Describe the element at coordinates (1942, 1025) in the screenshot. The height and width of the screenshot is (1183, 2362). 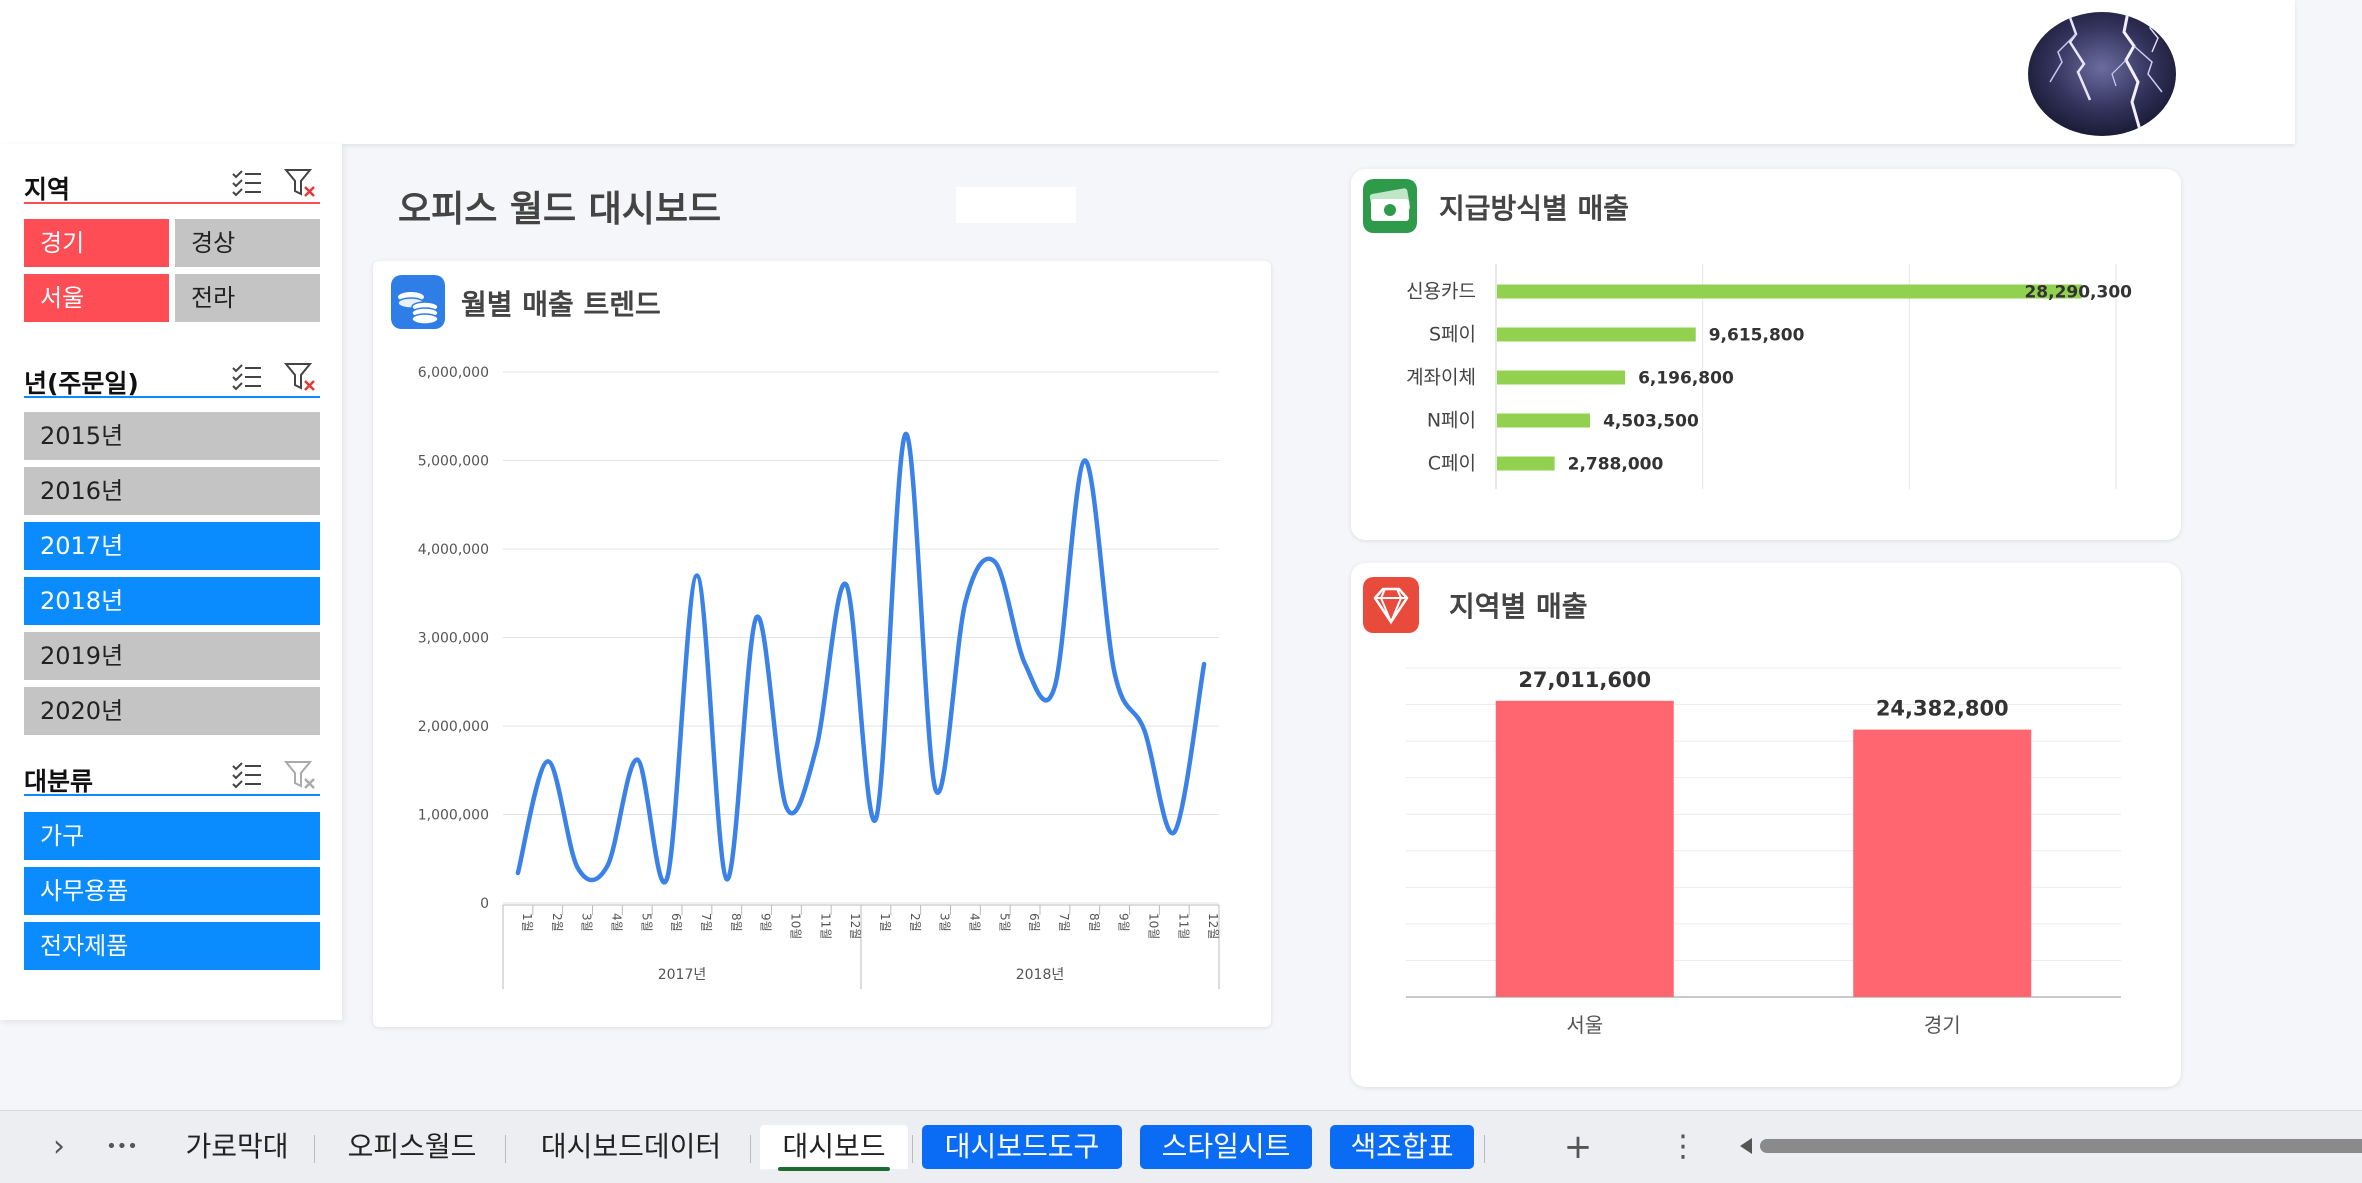
I see `x-tick-label: 경기` at that location.